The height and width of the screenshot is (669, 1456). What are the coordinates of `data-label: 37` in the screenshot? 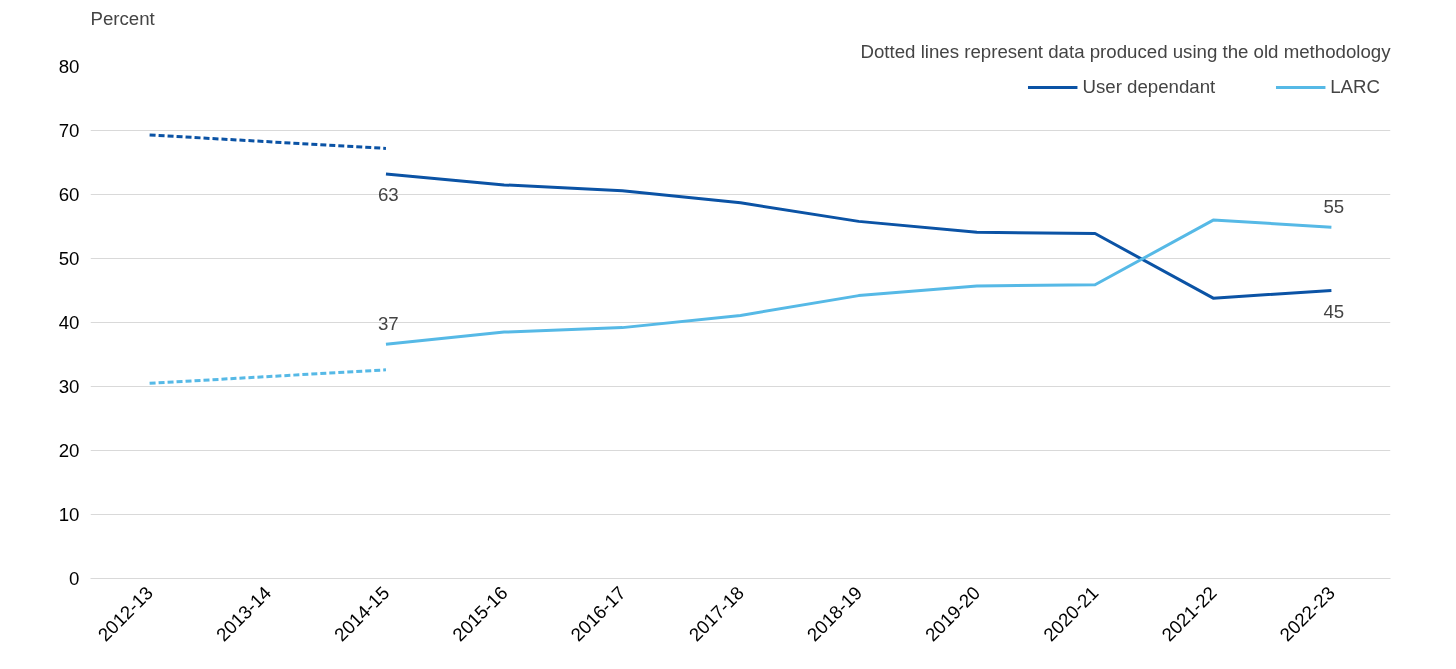 It's located at (388, 324).